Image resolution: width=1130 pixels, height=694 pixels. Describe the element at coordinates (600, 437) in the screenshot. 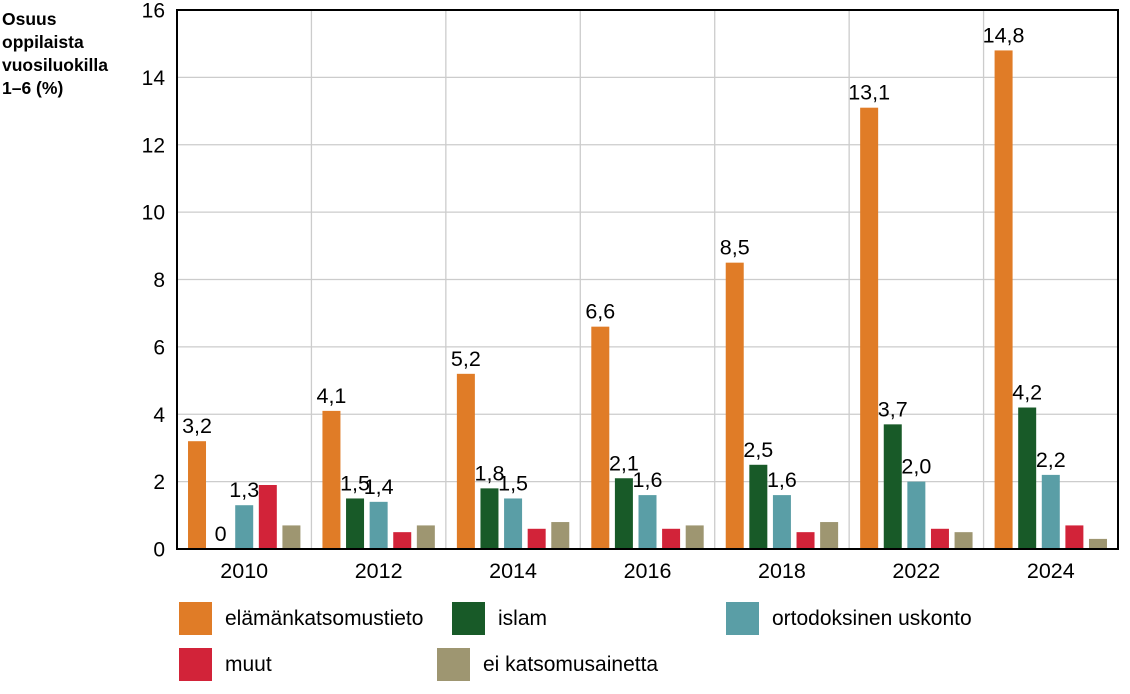

I see `bar-elämänkatsomustieto-2016` at that location.